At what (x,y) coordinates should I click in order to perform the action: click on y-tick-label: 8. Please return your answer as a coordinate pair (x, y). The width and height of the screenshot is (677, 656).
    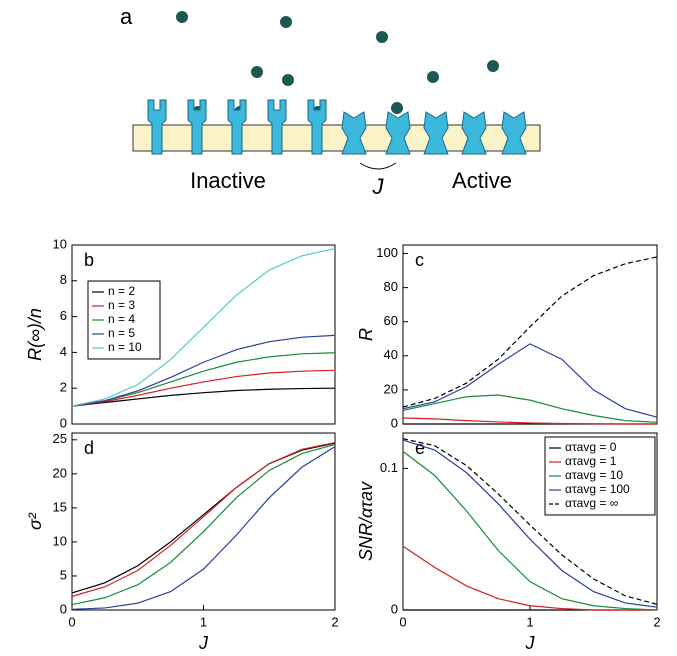
    Looking at the image, I should click on (63, 279).